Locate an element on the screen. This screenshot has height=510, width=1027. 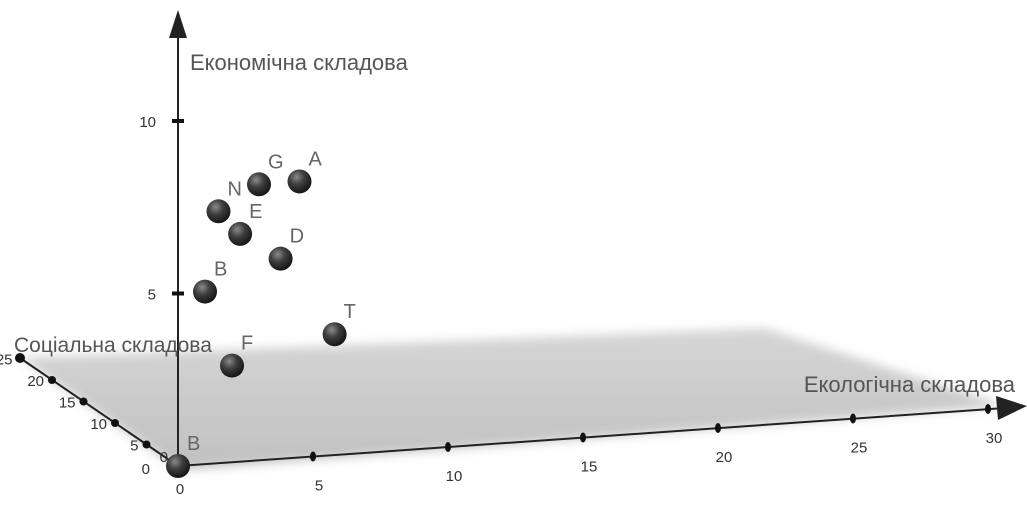
y-tick-label: 15 is located at coordinates (67, 403).